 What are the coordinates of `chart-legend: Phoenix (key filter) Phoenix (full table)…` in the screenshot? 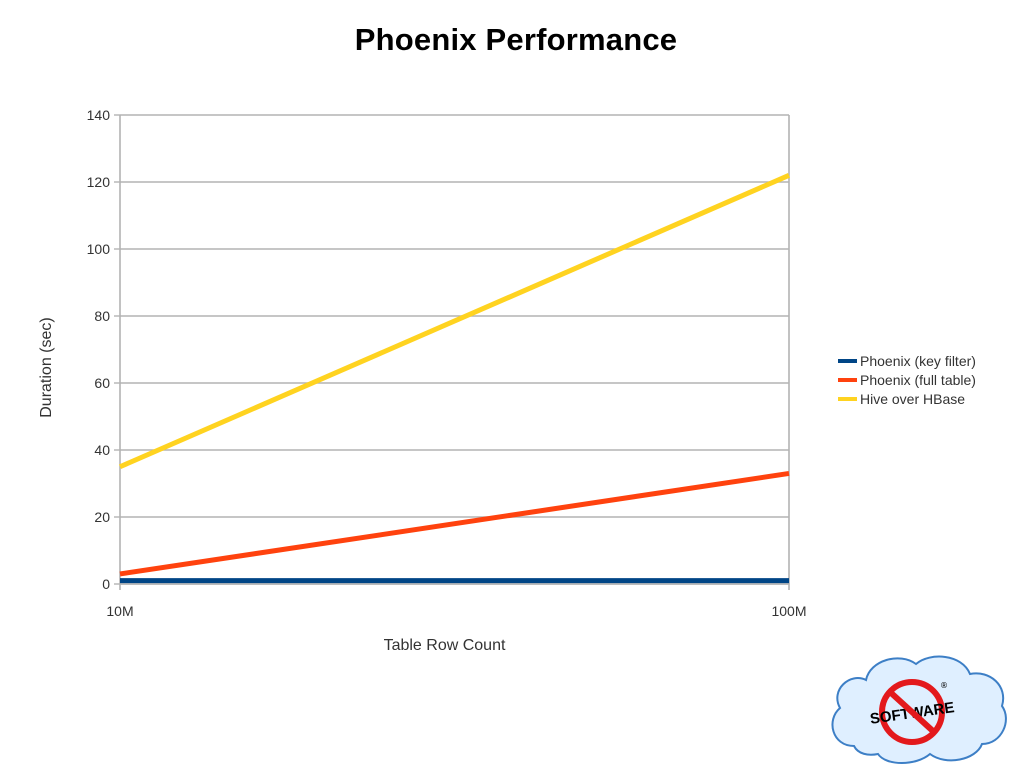 It's located at (907, 380).